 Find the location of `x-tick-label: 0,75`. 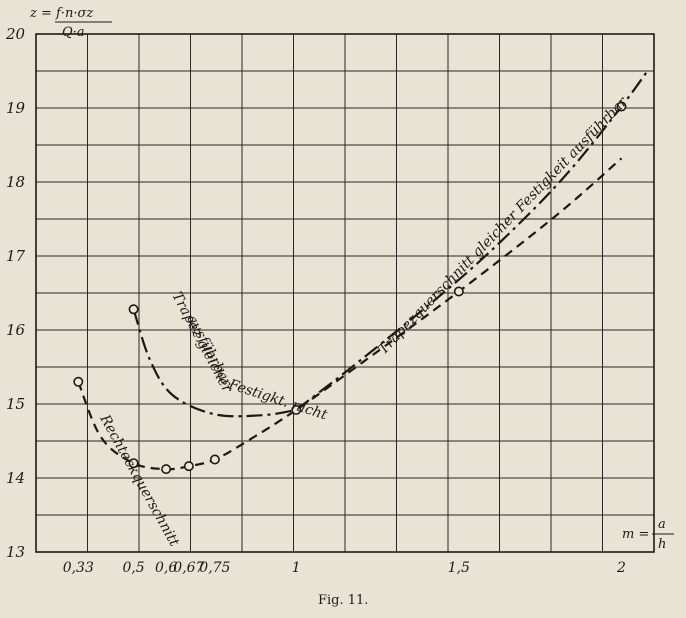

x-tick-label: 0,75 is located at coordinates (214, 568).